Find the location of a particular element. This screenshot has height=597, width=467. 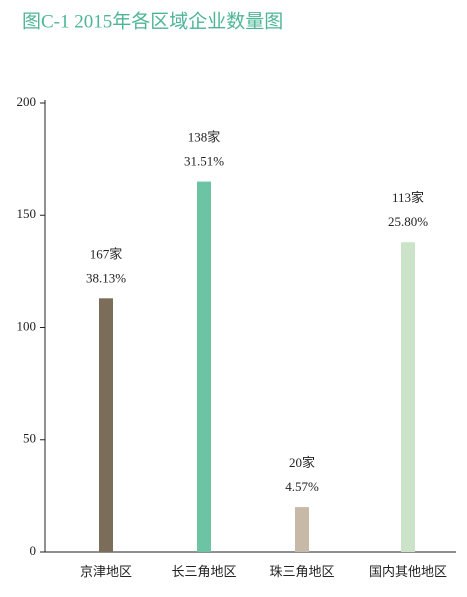

bar-annotation: 138家 is located at coordinates (204, 137).